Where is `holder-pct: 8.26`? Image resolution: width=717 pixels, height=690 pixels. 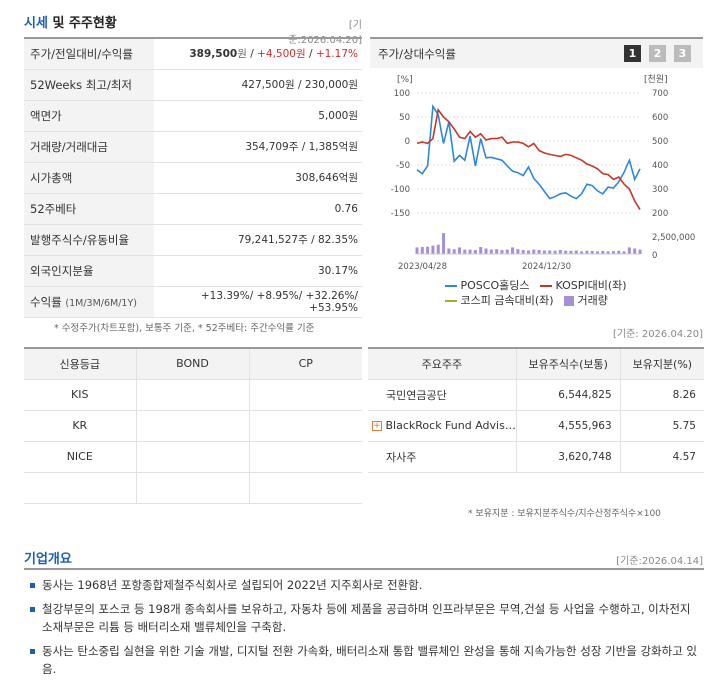
holder-pct: 8.26 is located at coordinates (661, 394).